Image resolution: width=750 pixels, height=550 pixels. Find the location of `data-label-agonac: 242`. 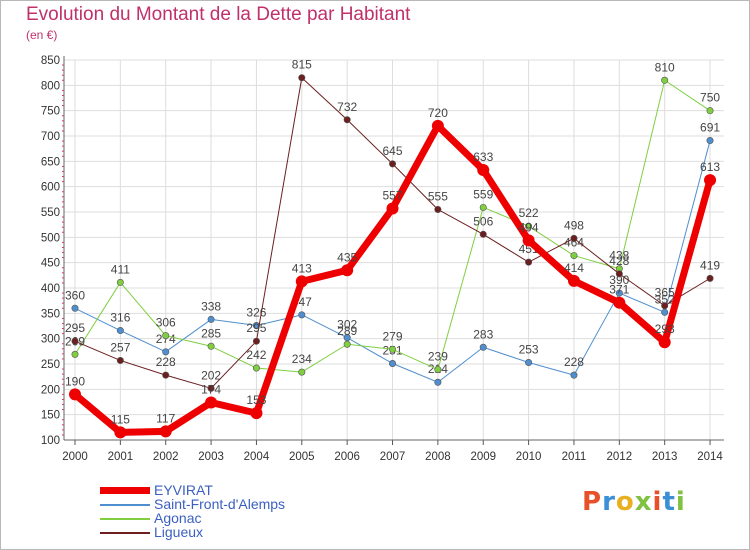

data-label-agonac: 242 is located at coordinates (256, 355).